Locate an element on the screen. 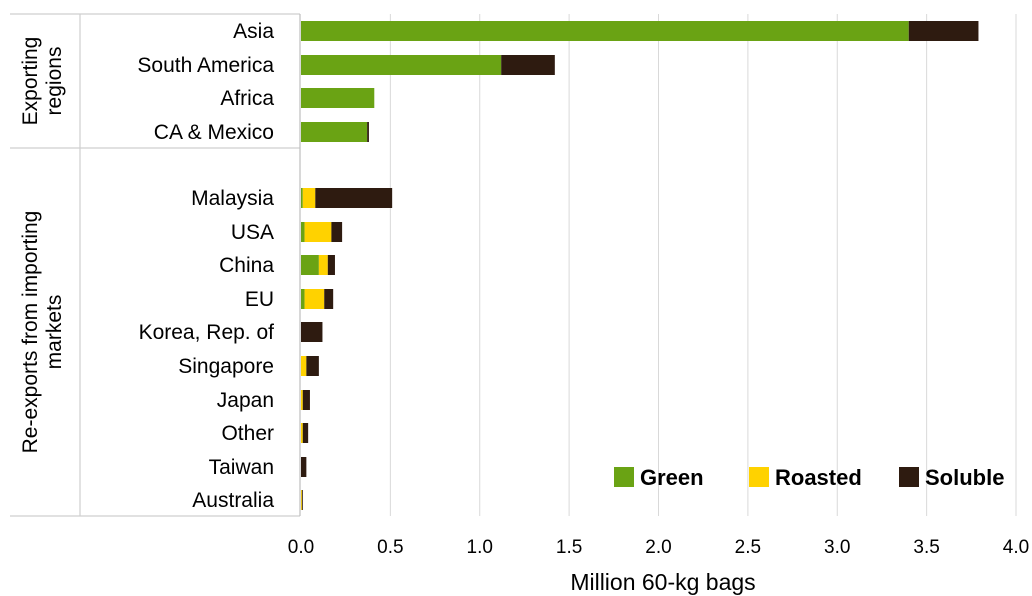 This screenshot has height=596, width=1032. bar-eu-soluble is located at coordinates (329, 299).